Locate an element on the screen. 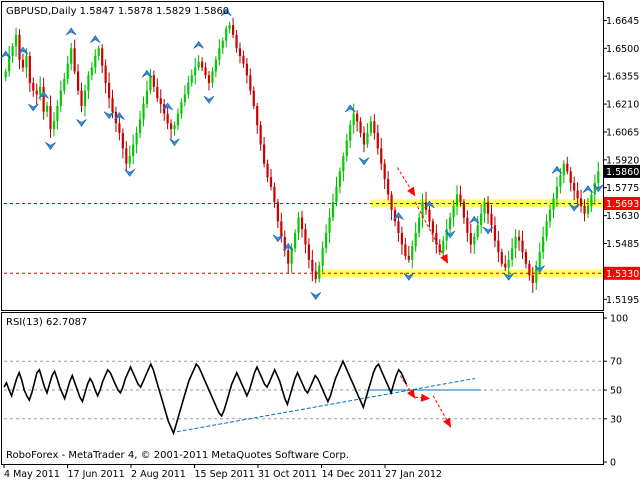 The width and height of the screenshot is (640, 484). forecast-arrowhead-icon is located at coordinates (411, 191).